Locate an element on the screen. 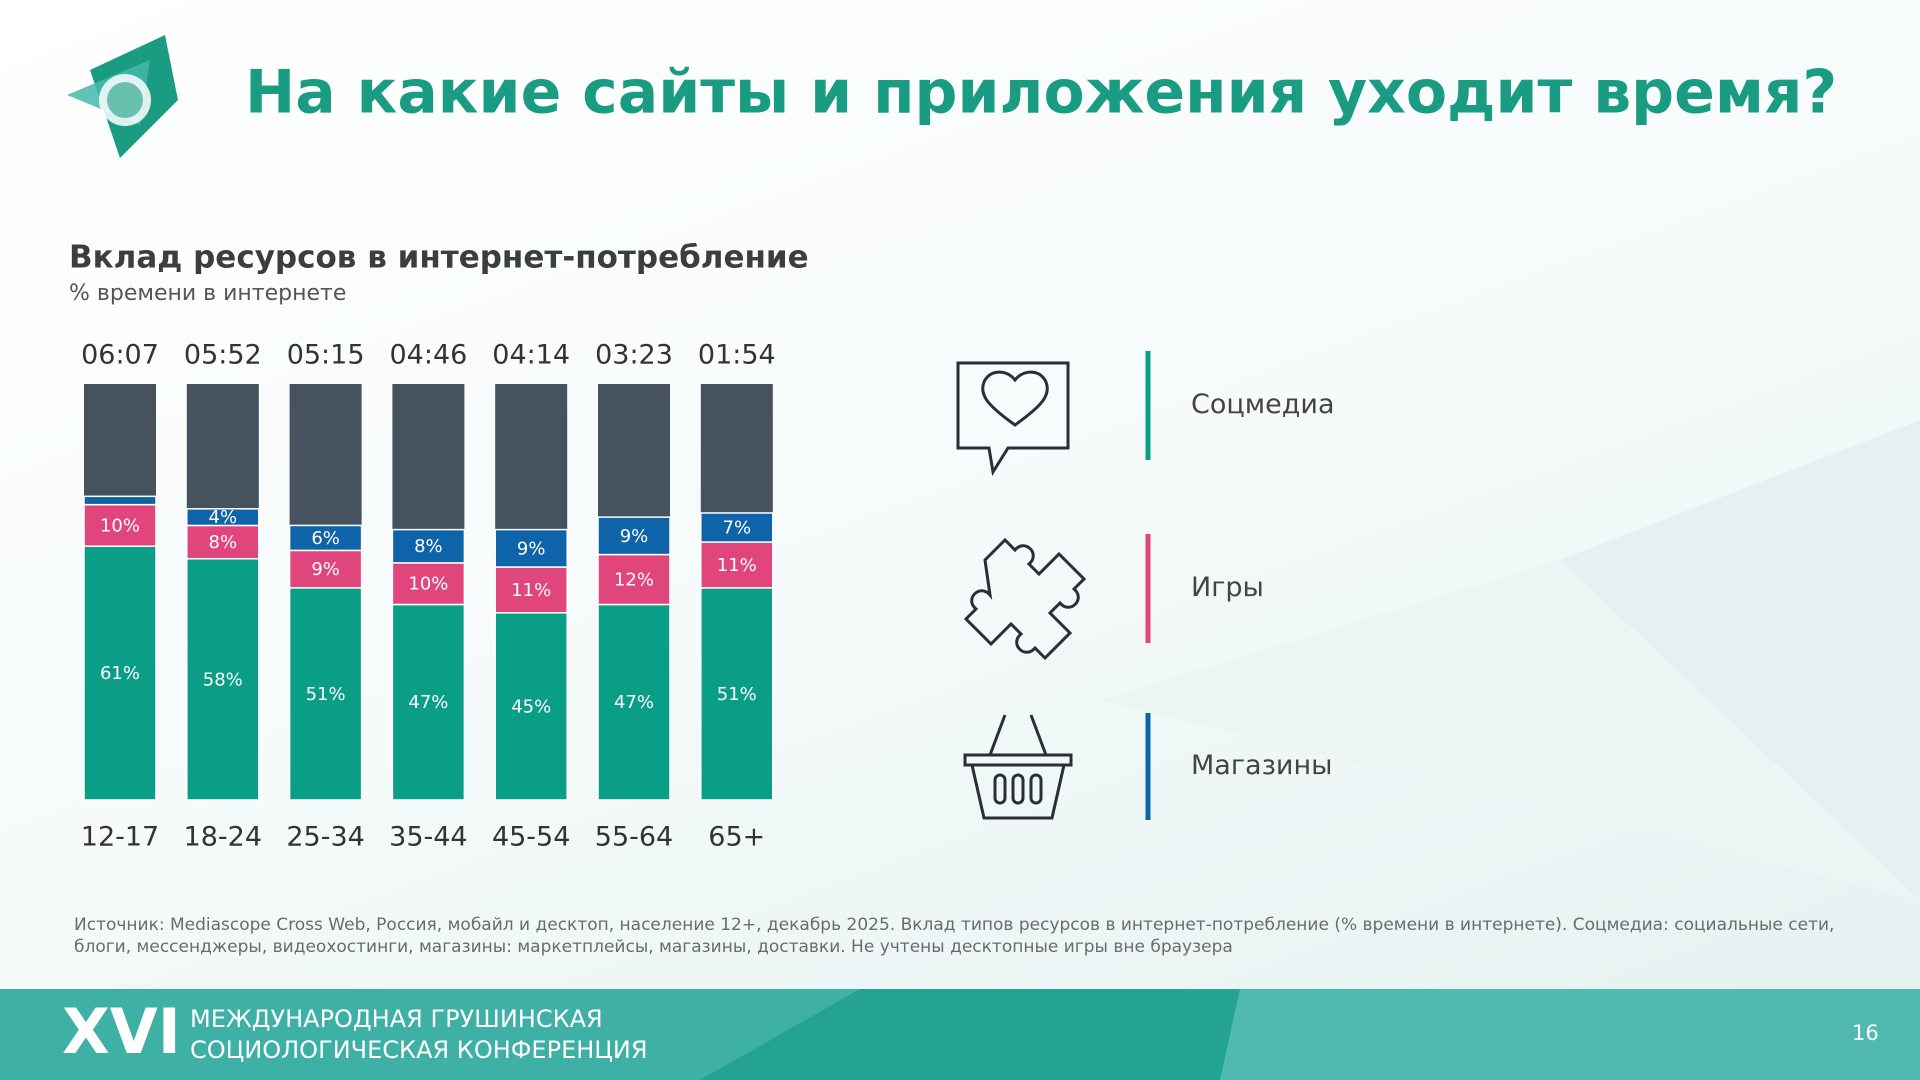  page-number: 16 is located at coordinates (1865, 1033).